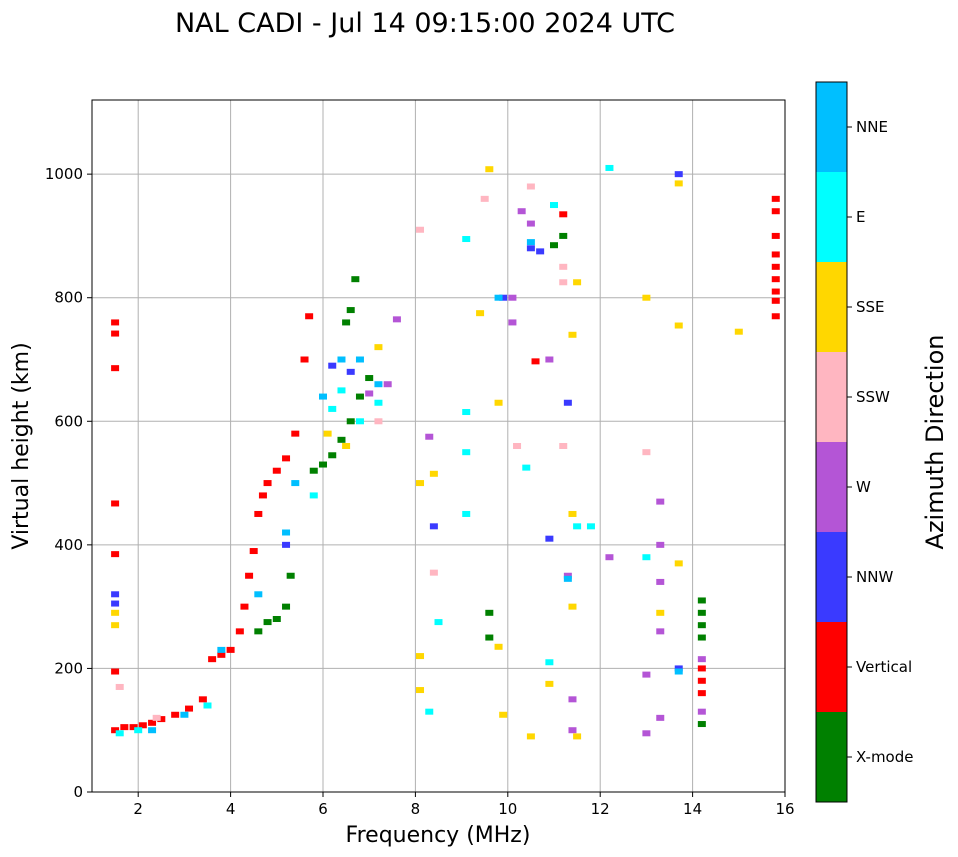 This screenshot has height=857, width=958. Describe the element at coordinates (872, 127) in the screenshot. I see `colorbar-tick-label: NNE` at that location.